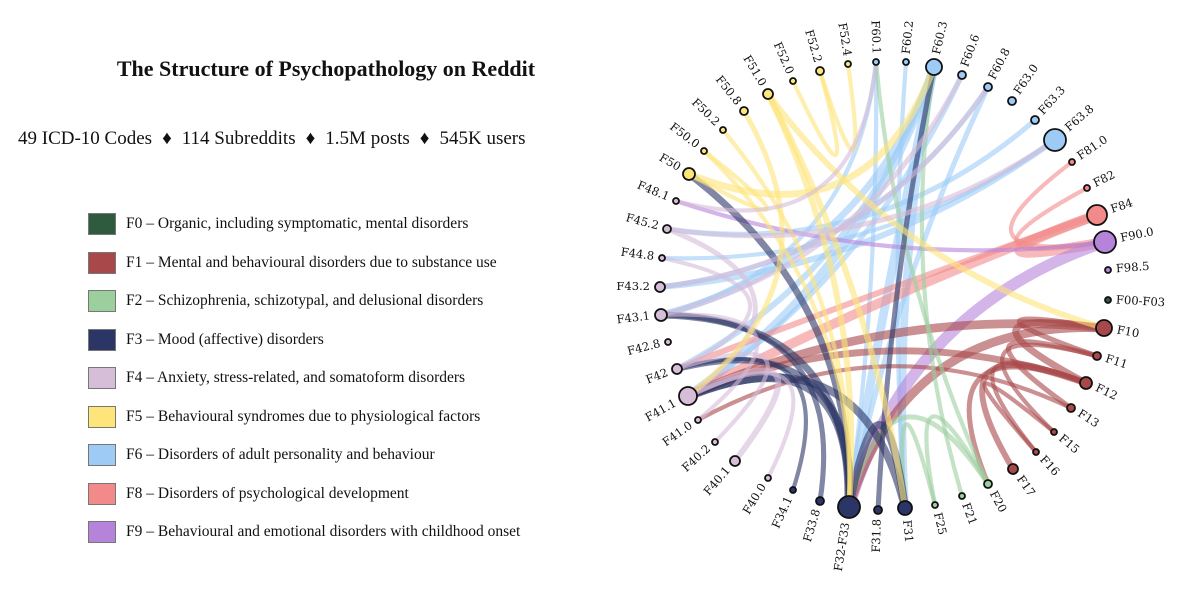  Describe the element at coordinates (684, 135) in the screenshot. I see `node-label: F50.0` at that location.